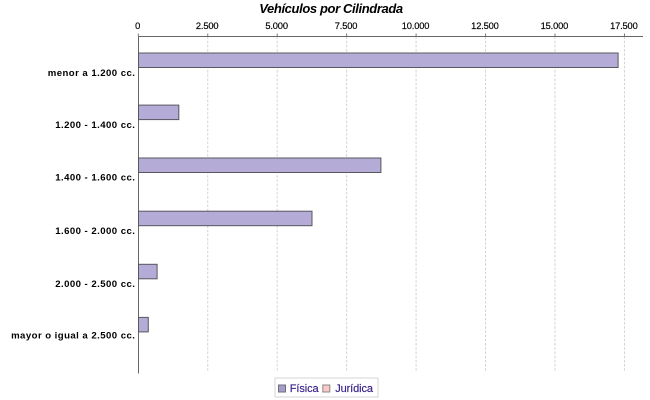 The image size is (650, 400). Describe the element at coordinates (95, 284) in the screenshot. I see `svg-text: 2.000 - 2.500 cc.` at that location.